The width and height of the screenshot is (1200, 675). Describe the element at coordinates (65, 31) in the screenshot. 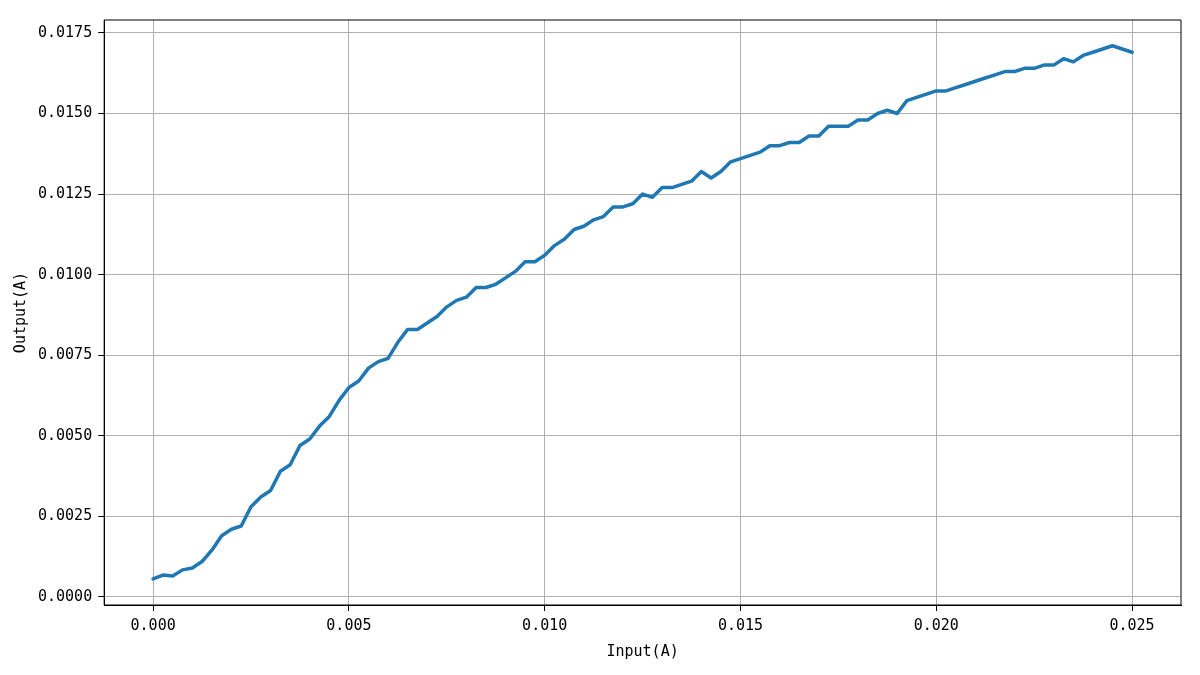

I see `y-tick-label: 0.0175` at that location.